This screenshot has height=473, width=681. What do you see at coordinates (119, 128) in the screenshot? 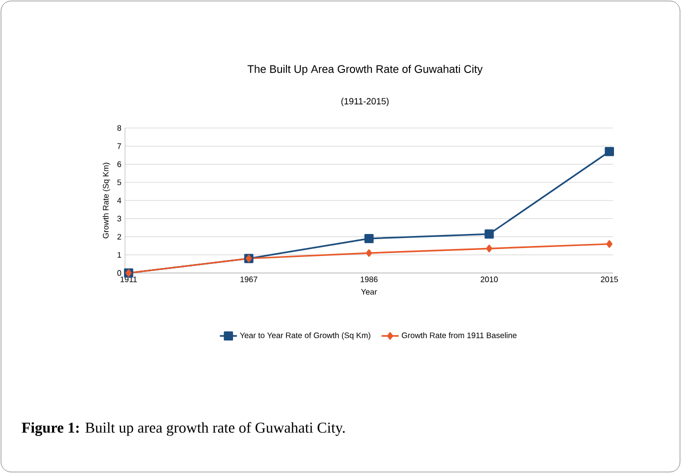
I see `y-tick-label: 8` at bounding box center [119, 128].